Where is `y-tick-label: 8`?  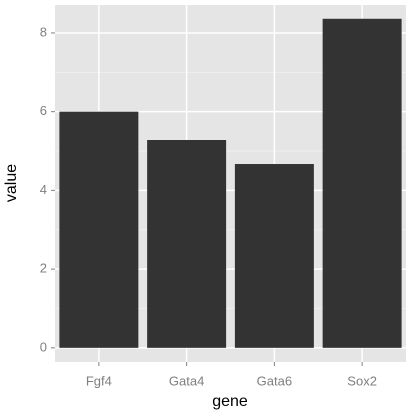 y-tick-label: 8 is located at coordinates (43, 31).